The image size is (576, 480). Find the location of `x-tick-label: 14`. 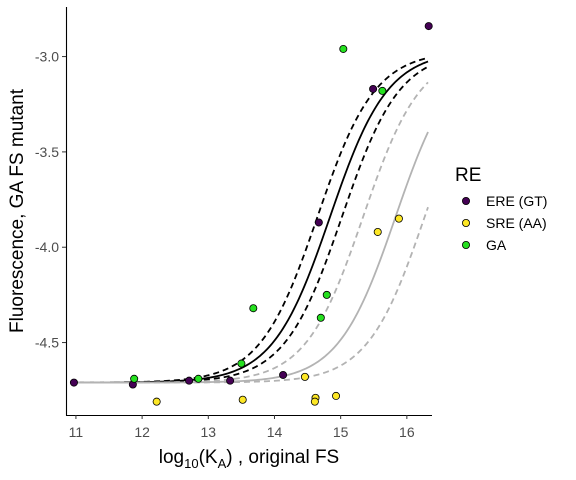

x-tick-label: 14 is located at coordinates (275, 432).